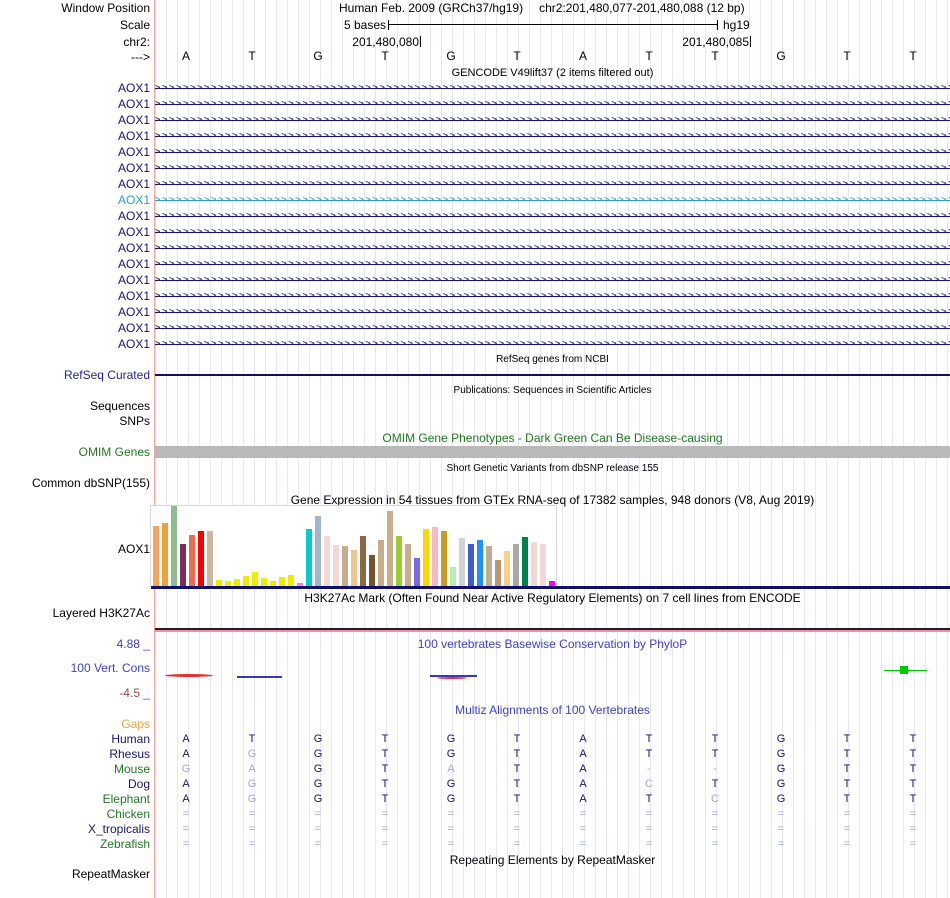 The width and height of the screenshot is (950, 898). What do you see at coordinates (110, 668) in the screenshot?
I see `track-label-100-vert-cons: 100 Vert. Cons` at bounding box center [110, 668].